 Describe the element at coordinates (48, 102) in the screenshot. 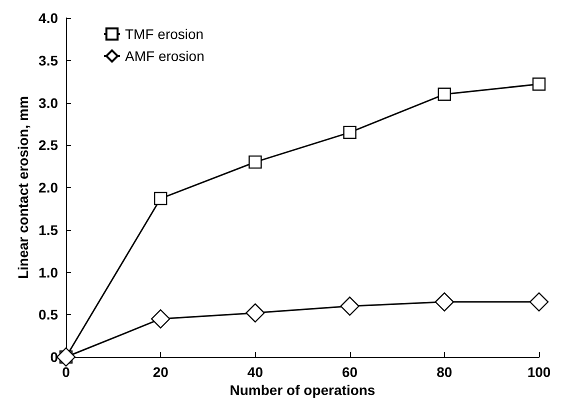

I see `y-tick-label: 3.0` at that location.